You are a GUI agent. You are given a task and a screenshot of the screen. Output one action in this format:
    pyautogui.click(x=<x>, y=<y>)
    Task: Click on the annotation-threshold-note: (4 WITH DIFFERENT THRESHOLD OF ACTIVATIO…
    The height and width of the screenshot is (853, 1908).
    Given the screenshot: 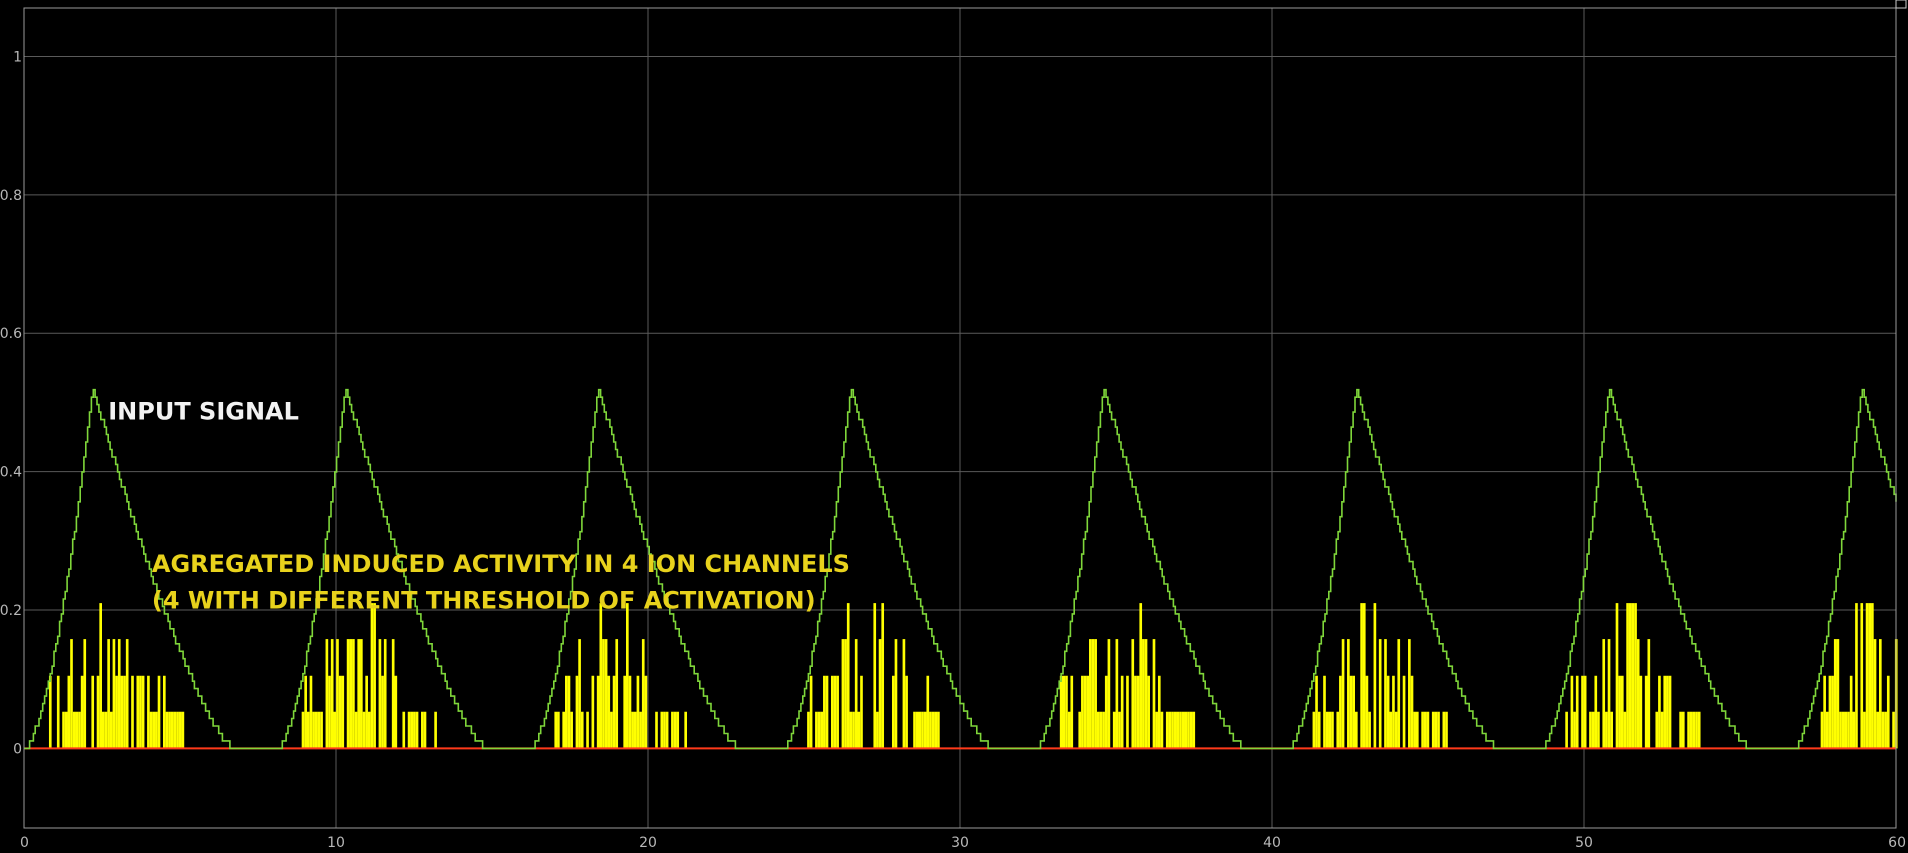 What is the action you would take?
    pyautogui.click(x=484, y=601)
    